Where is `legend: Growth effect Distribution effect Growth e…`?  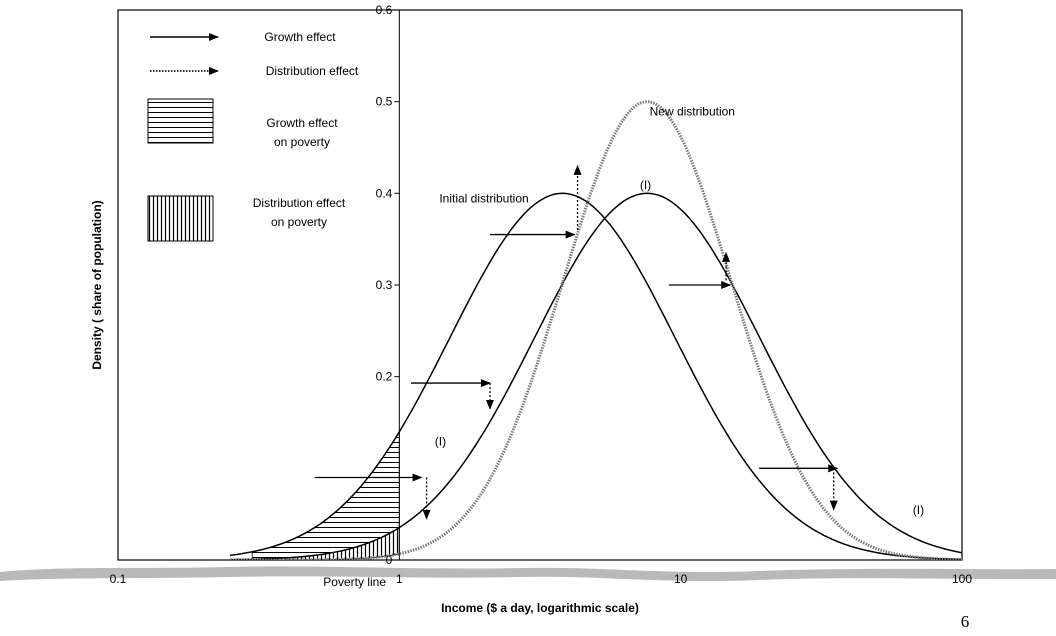 legend: Growth effect Distribution effect Growth e… is located at coordinates (253, 136).